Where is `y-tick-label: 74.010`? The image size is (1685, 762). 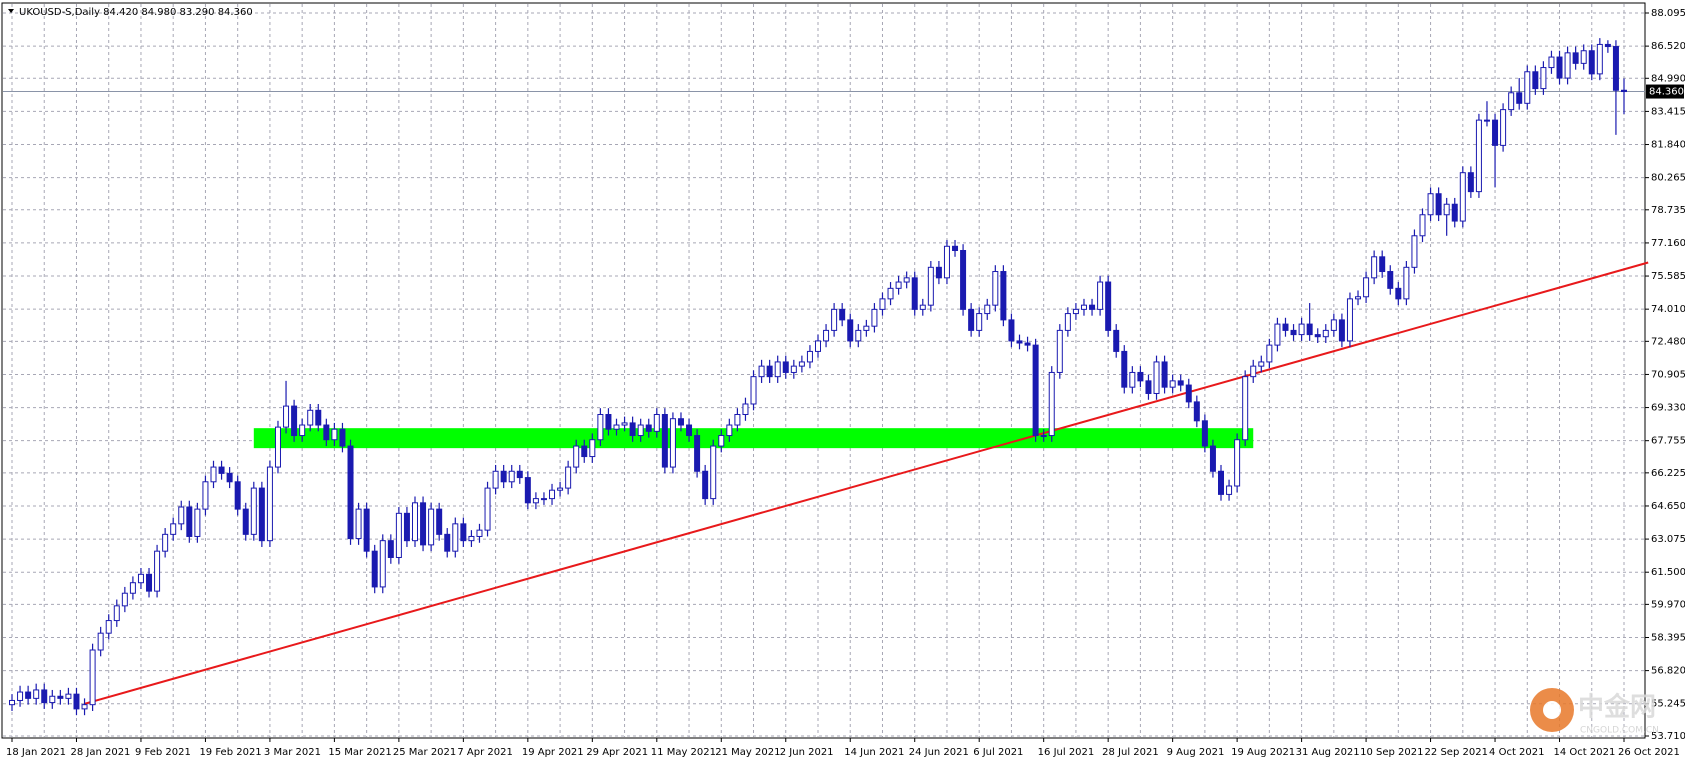 y-tick-label: 74.010 is located at coordinates (1668, 309).